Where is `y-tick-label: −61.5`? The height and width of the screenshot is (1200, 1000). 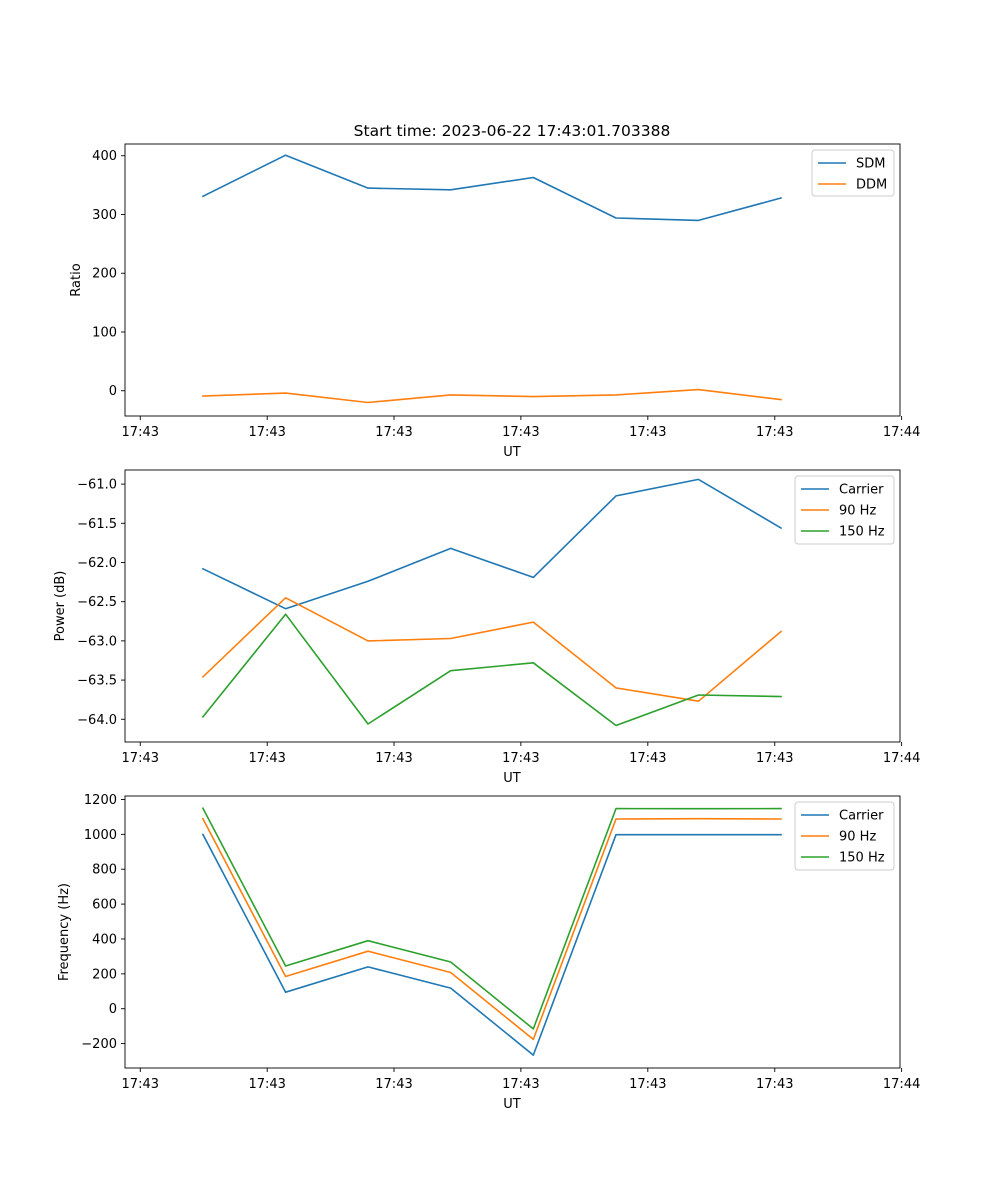
y-tick-label: −61.5 is located at coordinates (97, 524).